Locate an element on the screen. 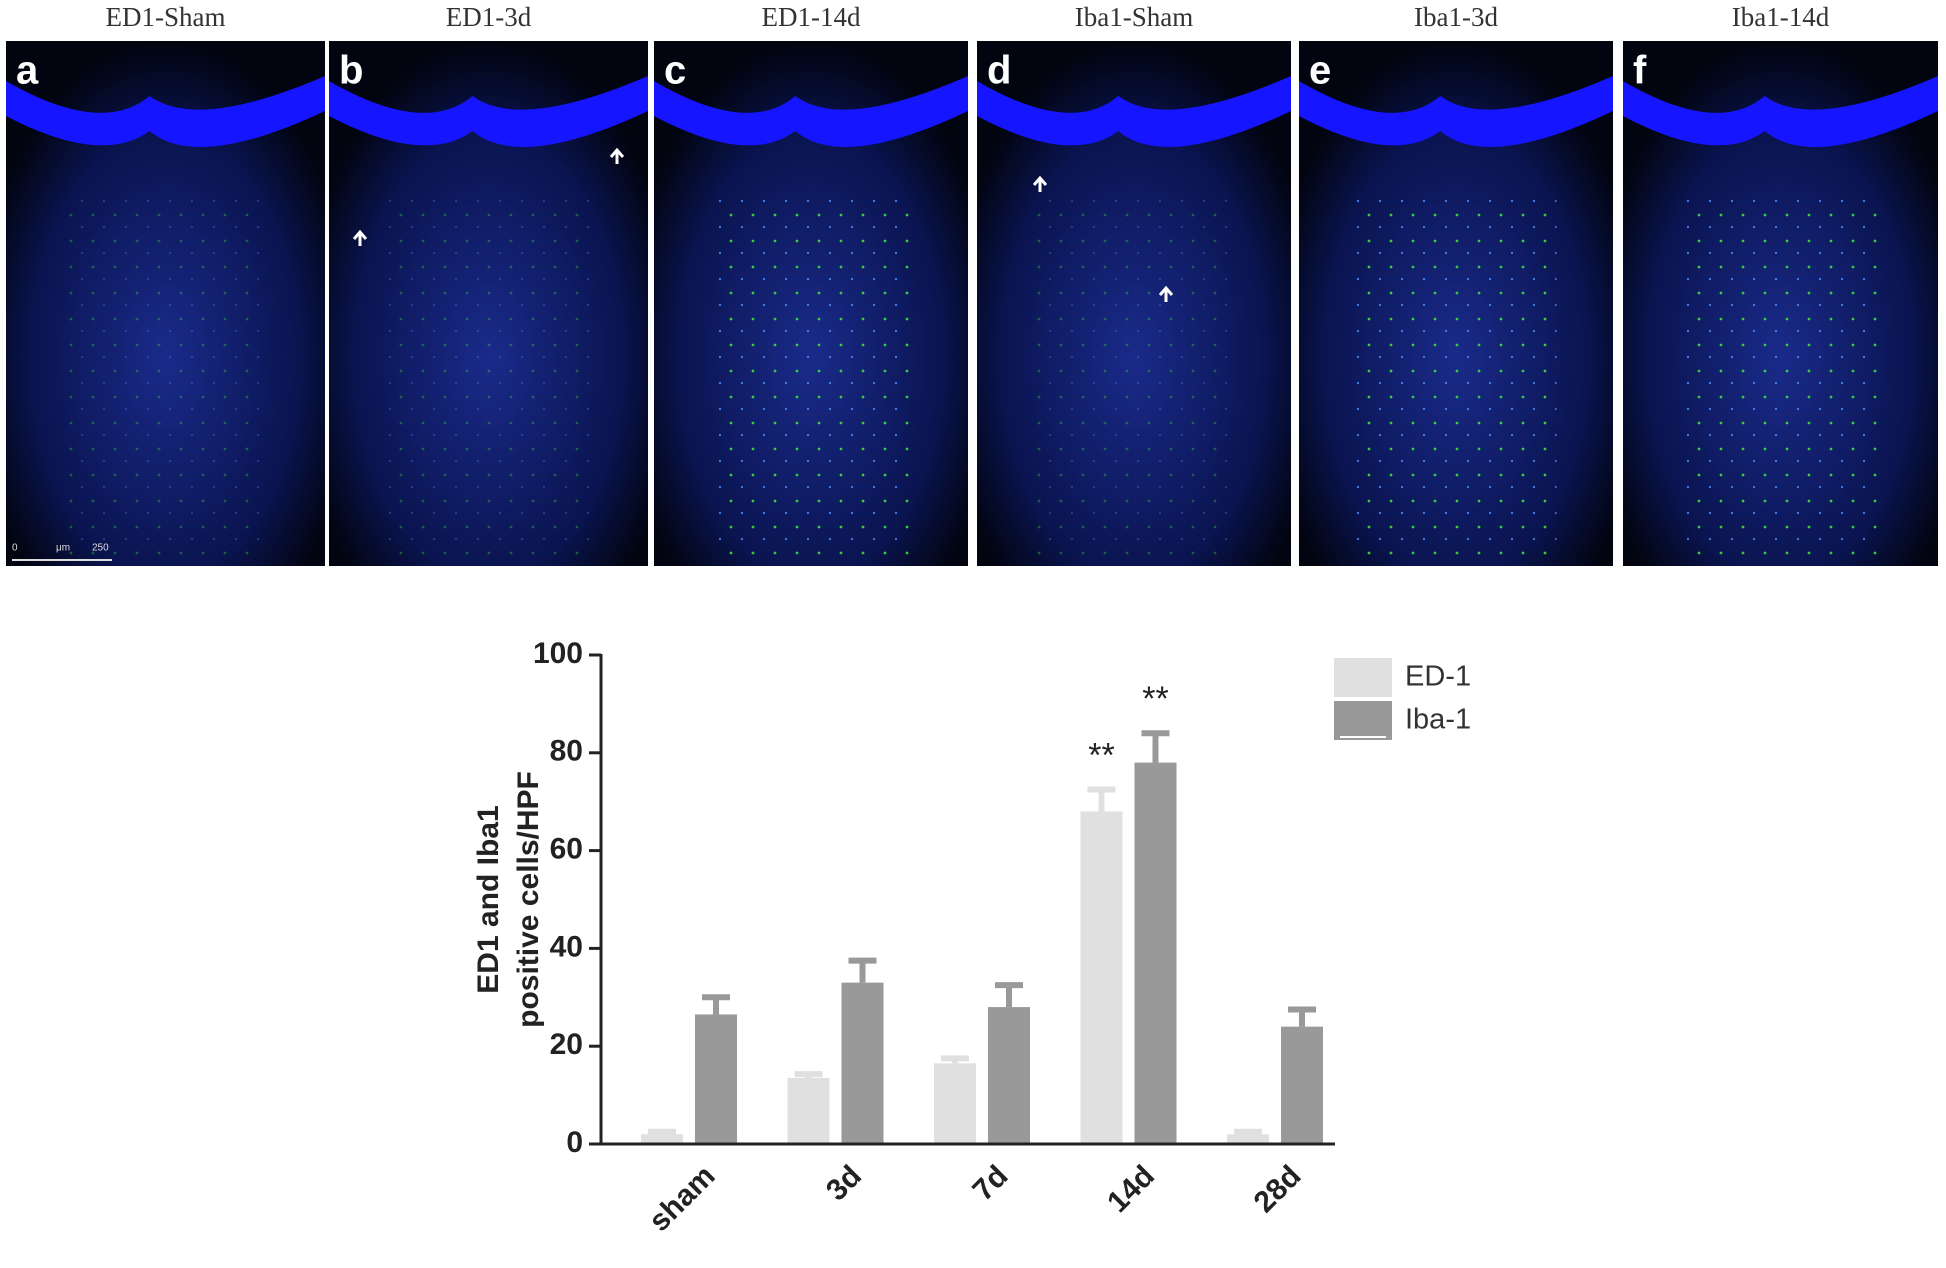  panel-letter: e is located at coordinates (1320, 71).